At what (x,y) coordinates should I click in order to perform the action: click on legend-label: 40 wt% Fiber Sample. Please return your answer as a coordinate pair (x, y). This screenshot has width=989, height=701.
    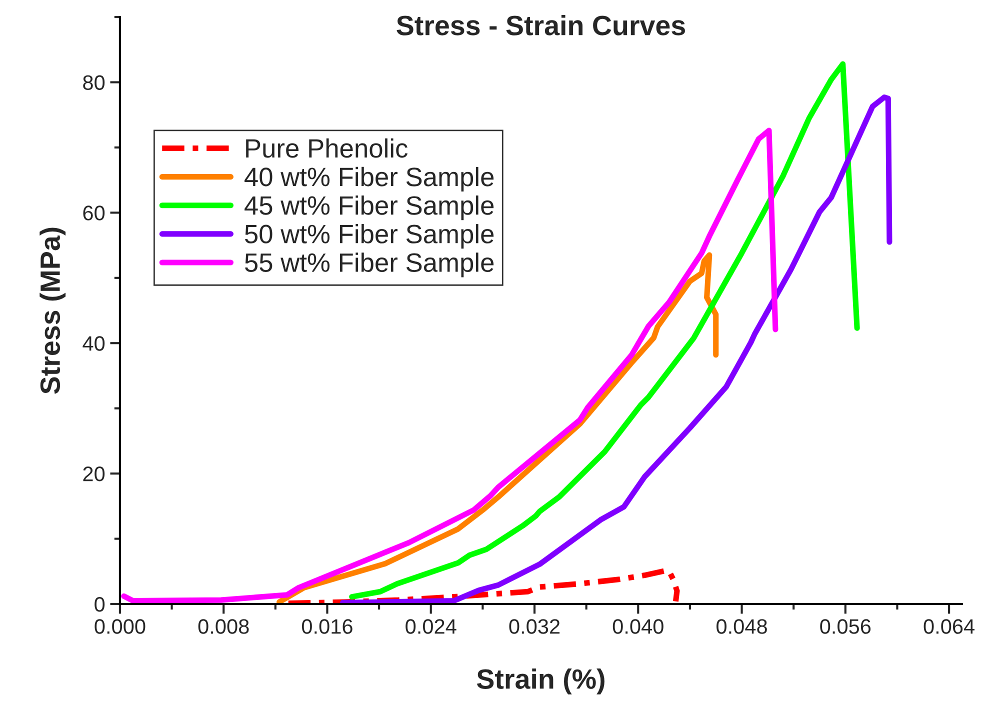
    Looking at the image, I should click on (369, 179).